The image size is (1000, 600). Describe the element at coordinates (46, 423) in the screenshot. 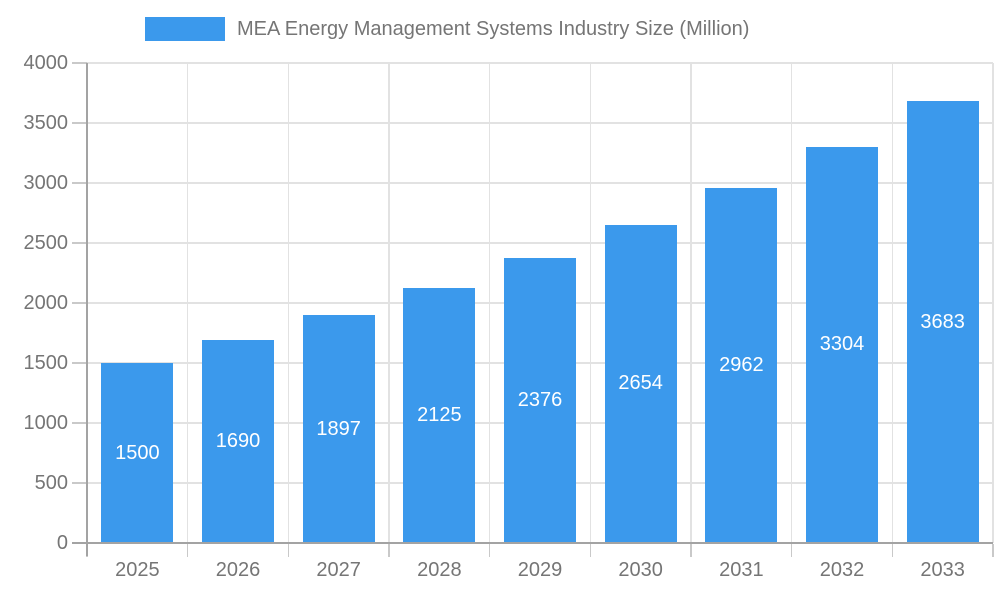

I see `y-tick-label-1000: 1000` at that location.